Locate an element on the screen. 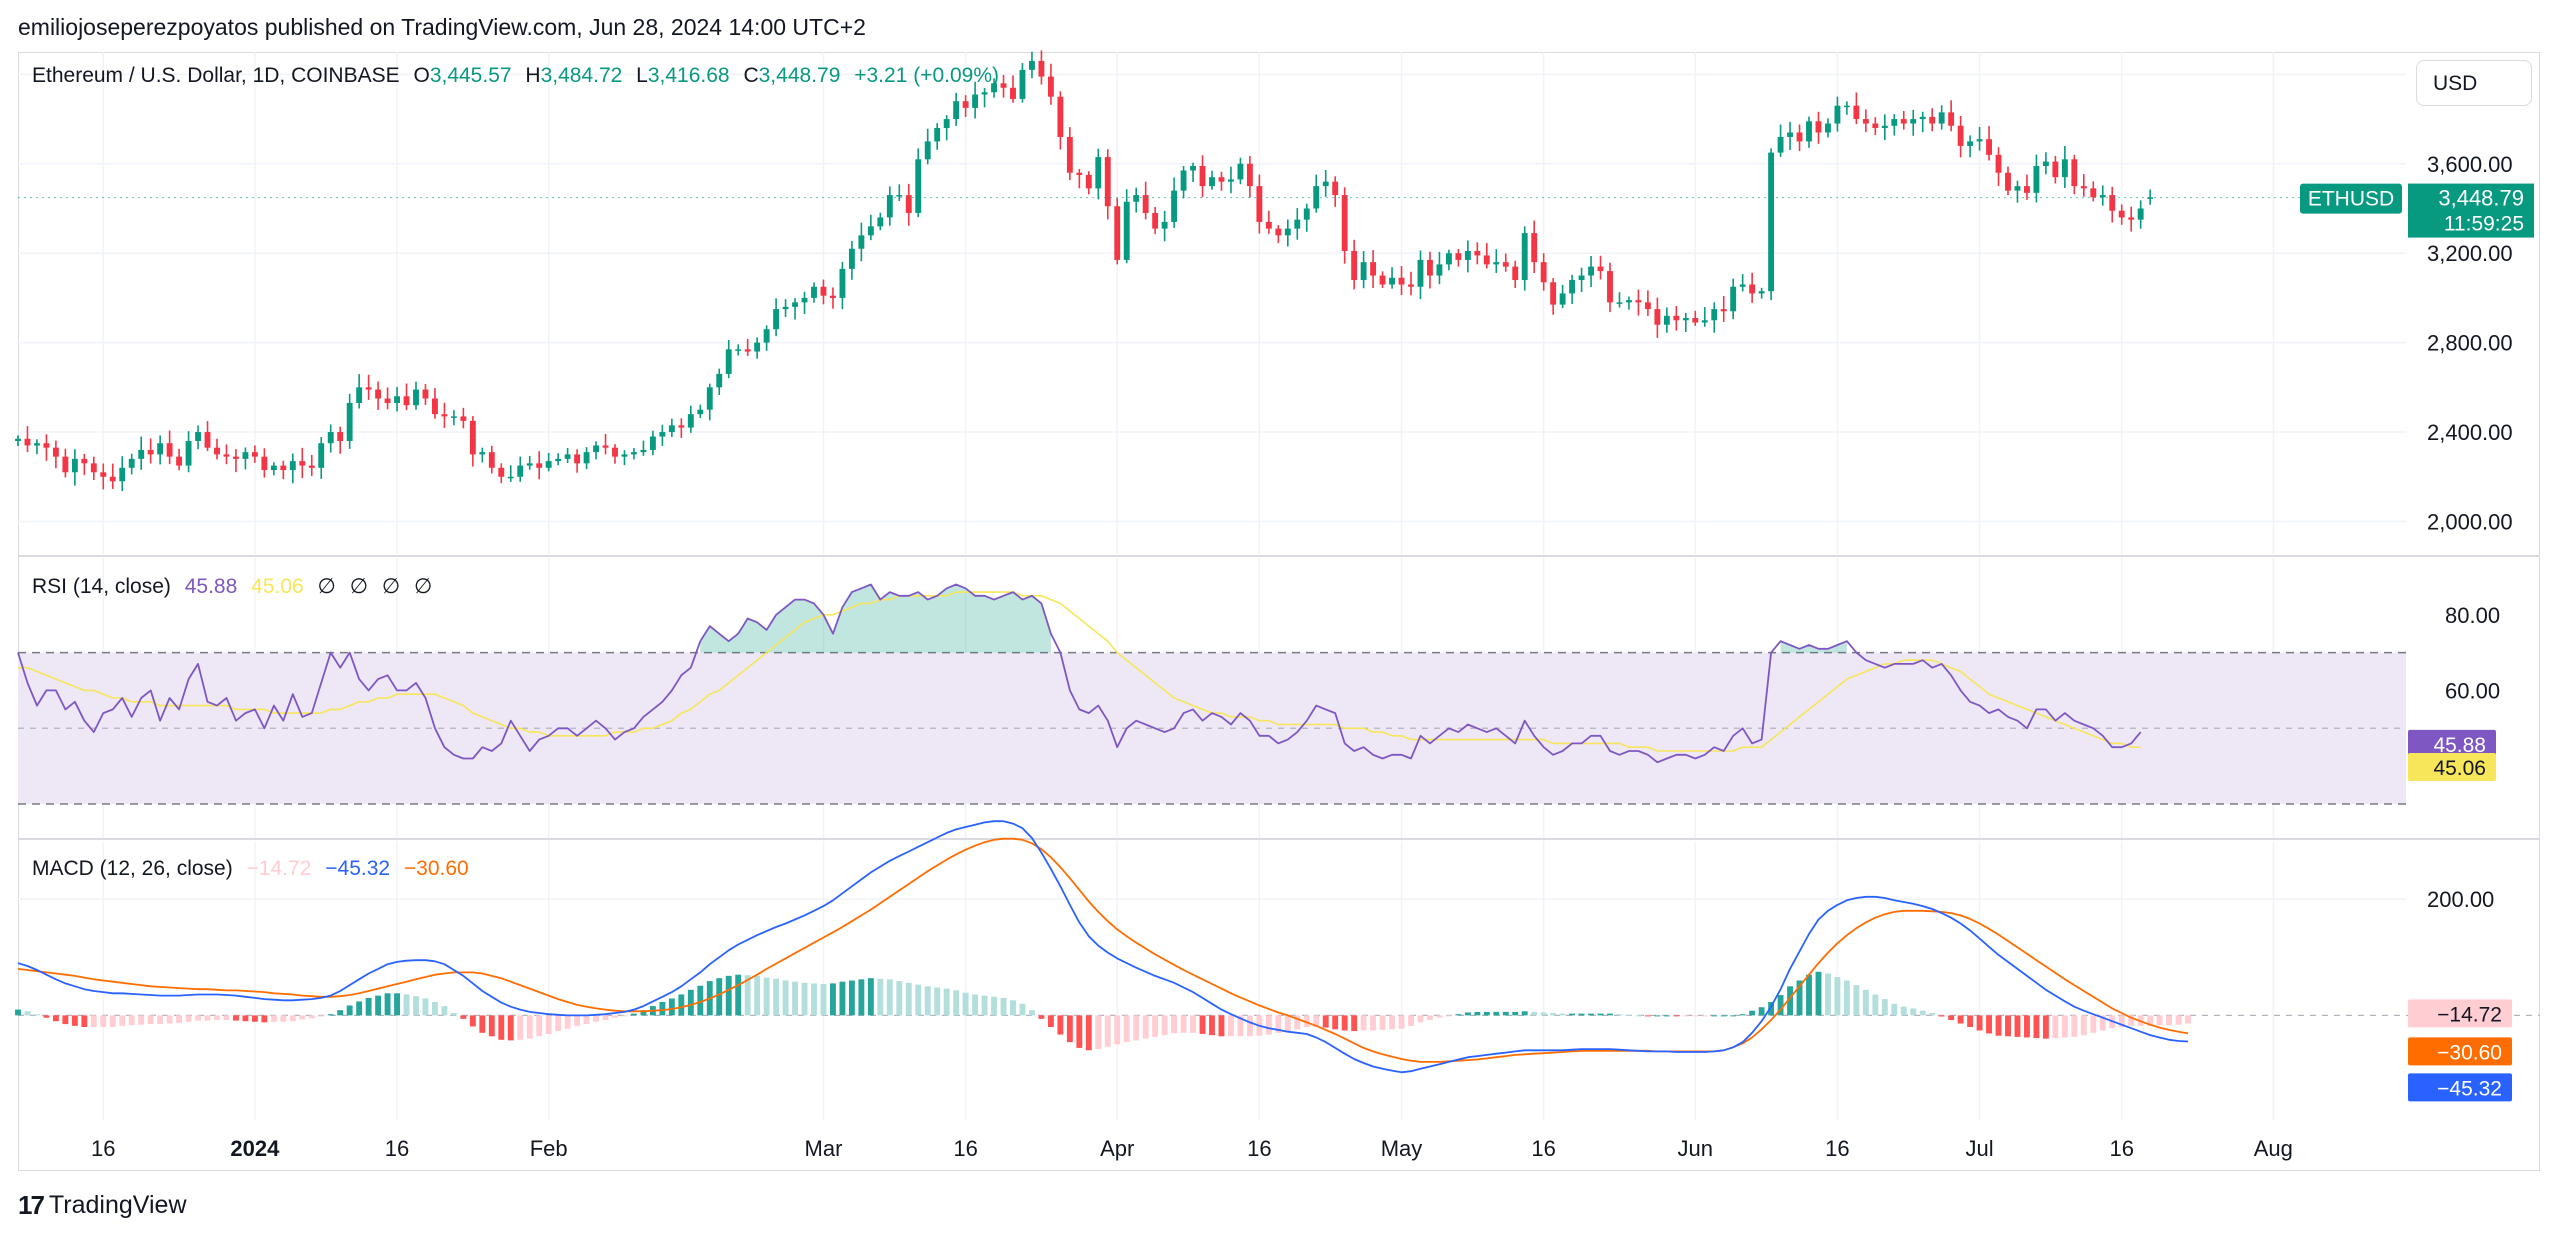  price-tag-countdown: 11:59:25 is located at coordinates (2484, 224).